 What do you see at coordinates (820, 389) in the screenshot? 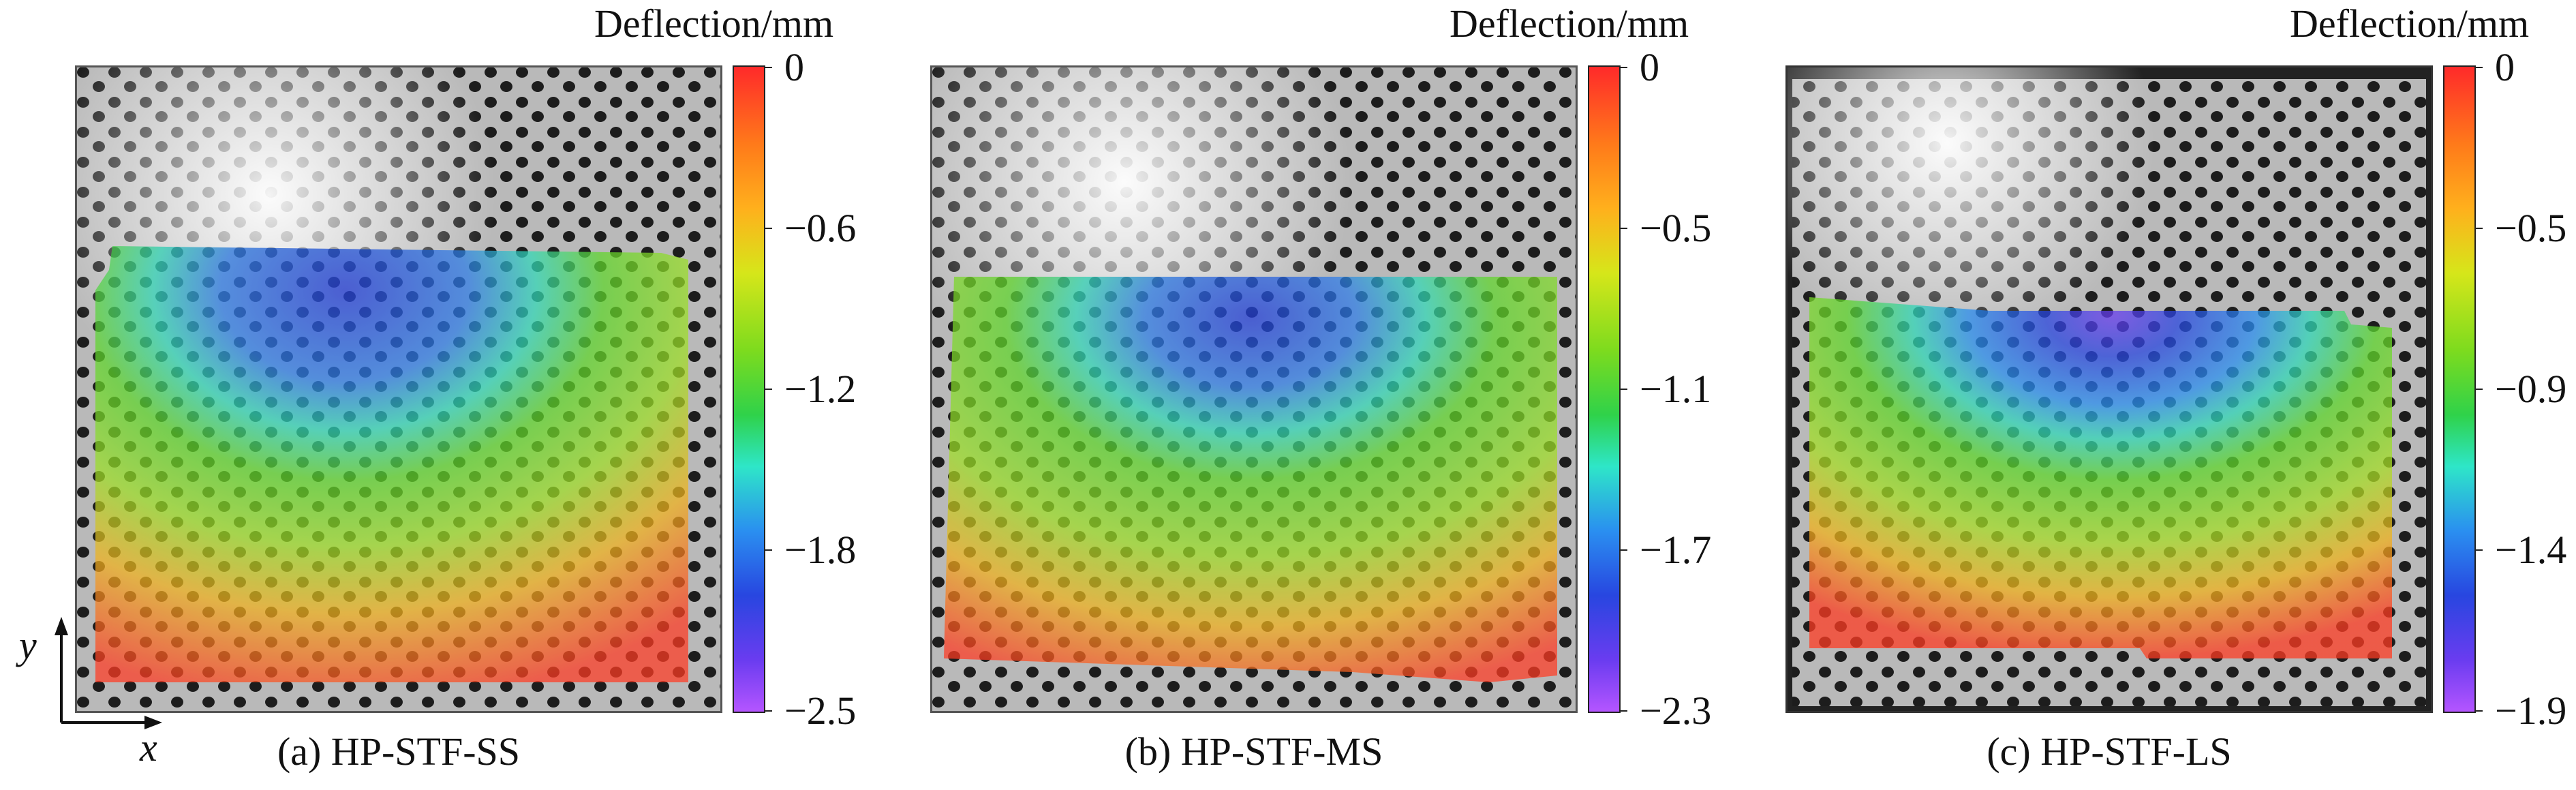
I see `colorbar-tick-label: −1.2` at bounding box center [820, 389].